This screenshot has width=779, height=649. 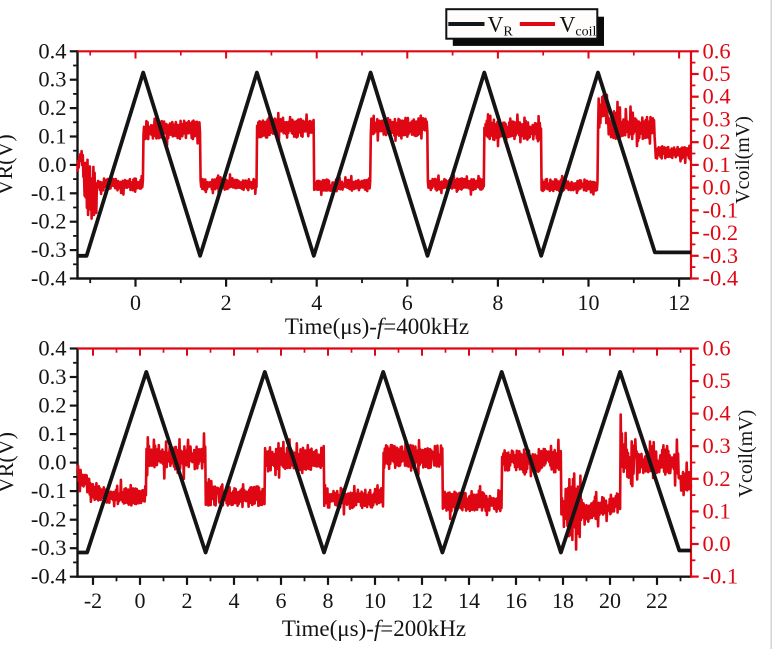 I want to click on svg-text: 22, so click(x=657, y=600).